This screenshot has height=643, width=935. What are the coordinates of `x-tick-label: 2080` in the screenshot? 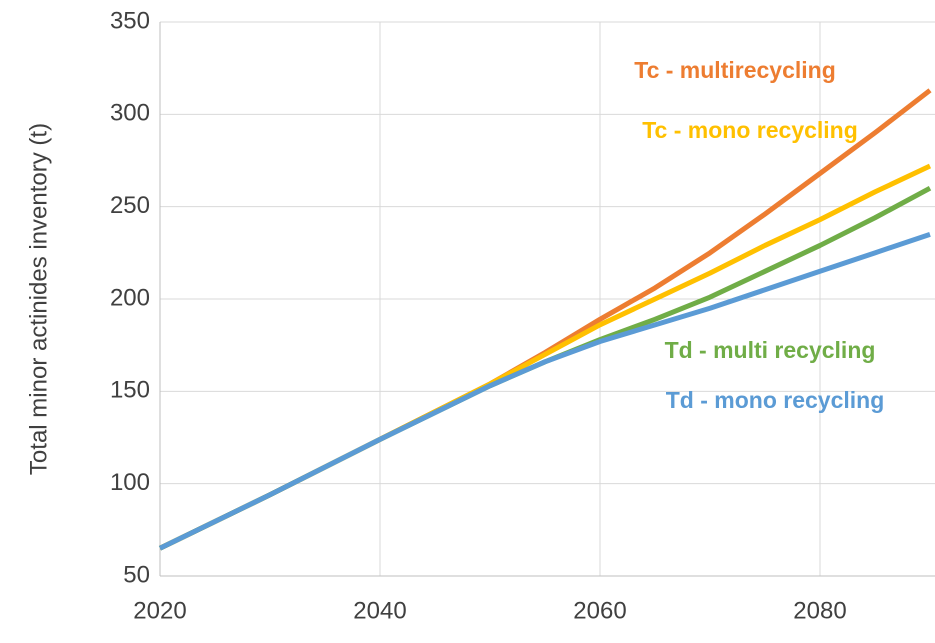 It's located at (819, 610).